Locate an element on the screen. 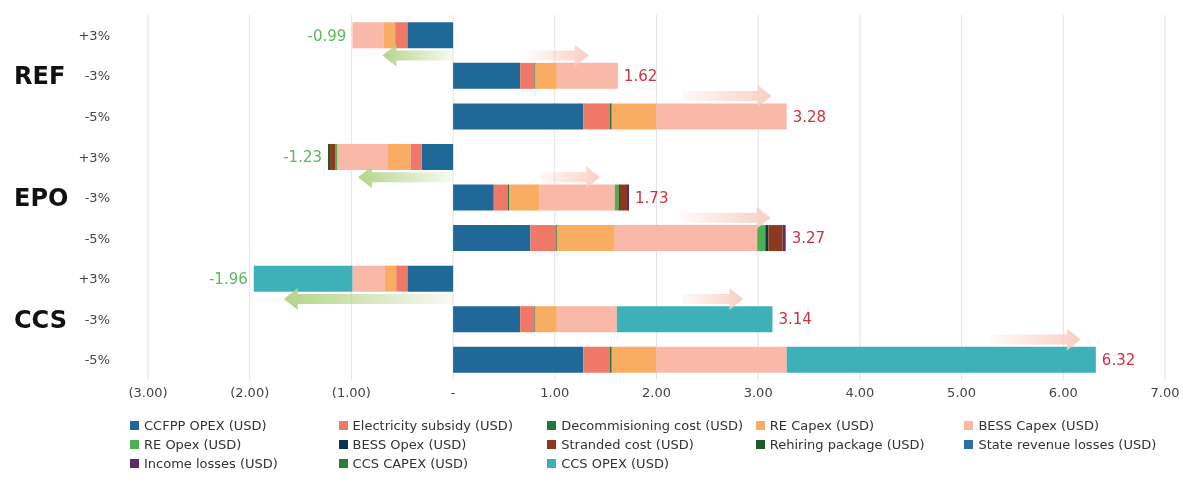 Image resolution: width=1183 pixels, height=492 pixels. legend-label: State revenue losses (USD) is located at coordinates (1067, 444).